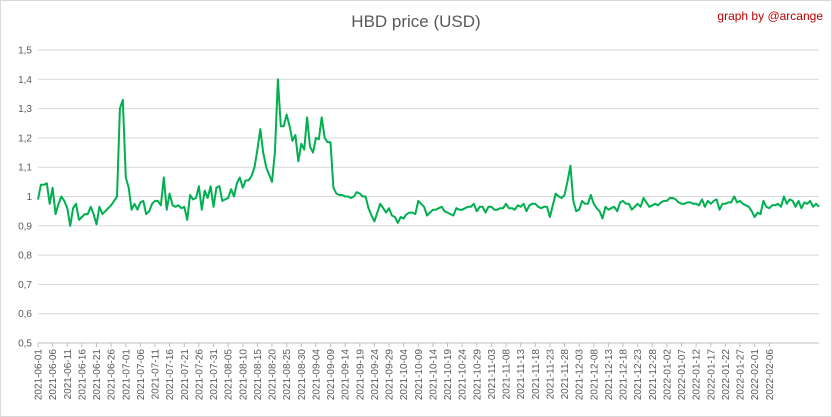  What do you see at coordinates (741, 375) in the screenshot?
I see `x-tick-label: 2022-01-27` at bounding box center [741, 375].